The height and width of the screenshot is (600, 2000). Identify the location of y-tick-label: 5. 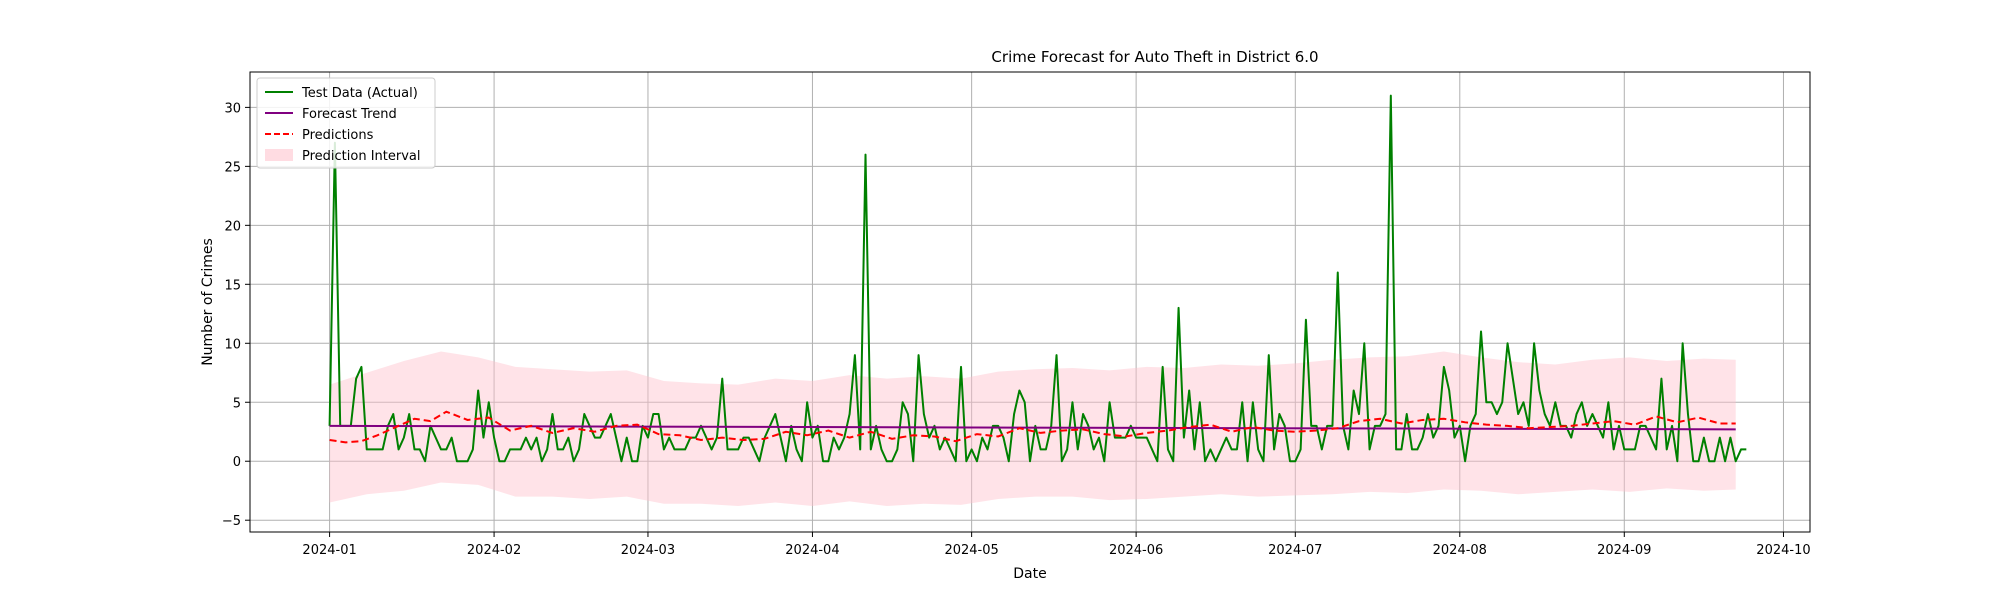
(237, 403).